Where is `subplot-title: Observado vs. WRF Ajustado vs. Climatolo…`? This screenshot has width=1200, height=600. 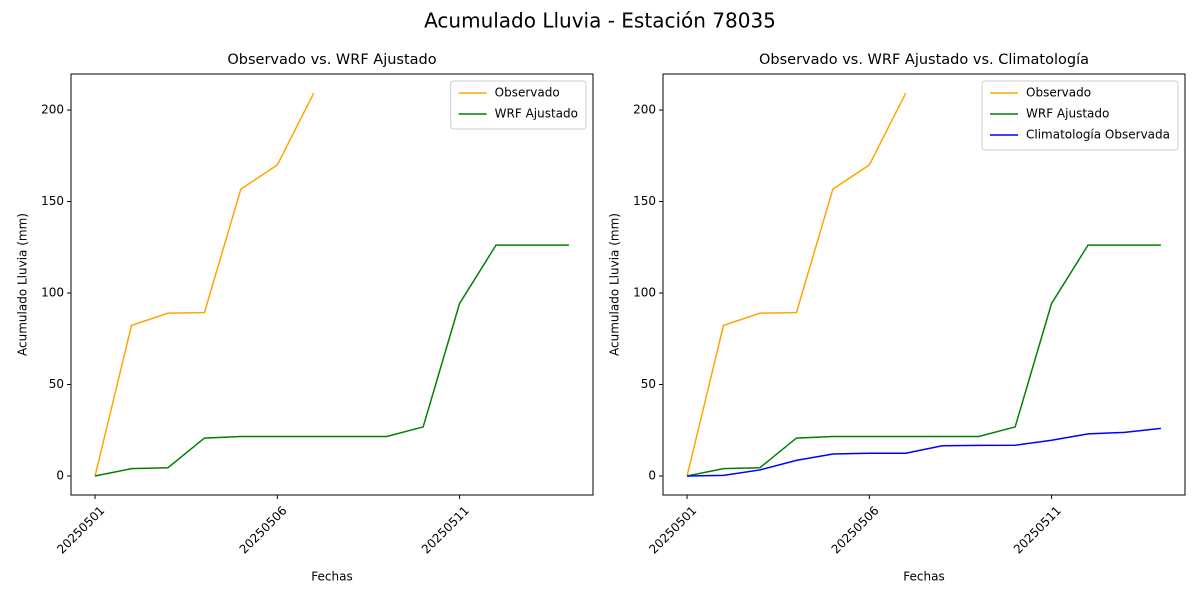
subplot-title: Observado vs. WRF Ajustado vs. Climatolo… is located at coordinates (924, 60).